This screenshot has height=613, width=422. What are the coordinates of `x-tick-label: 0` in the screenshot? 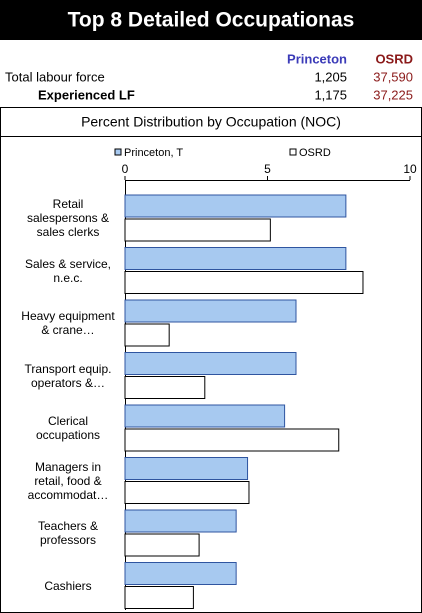 It's located at (125, 169).